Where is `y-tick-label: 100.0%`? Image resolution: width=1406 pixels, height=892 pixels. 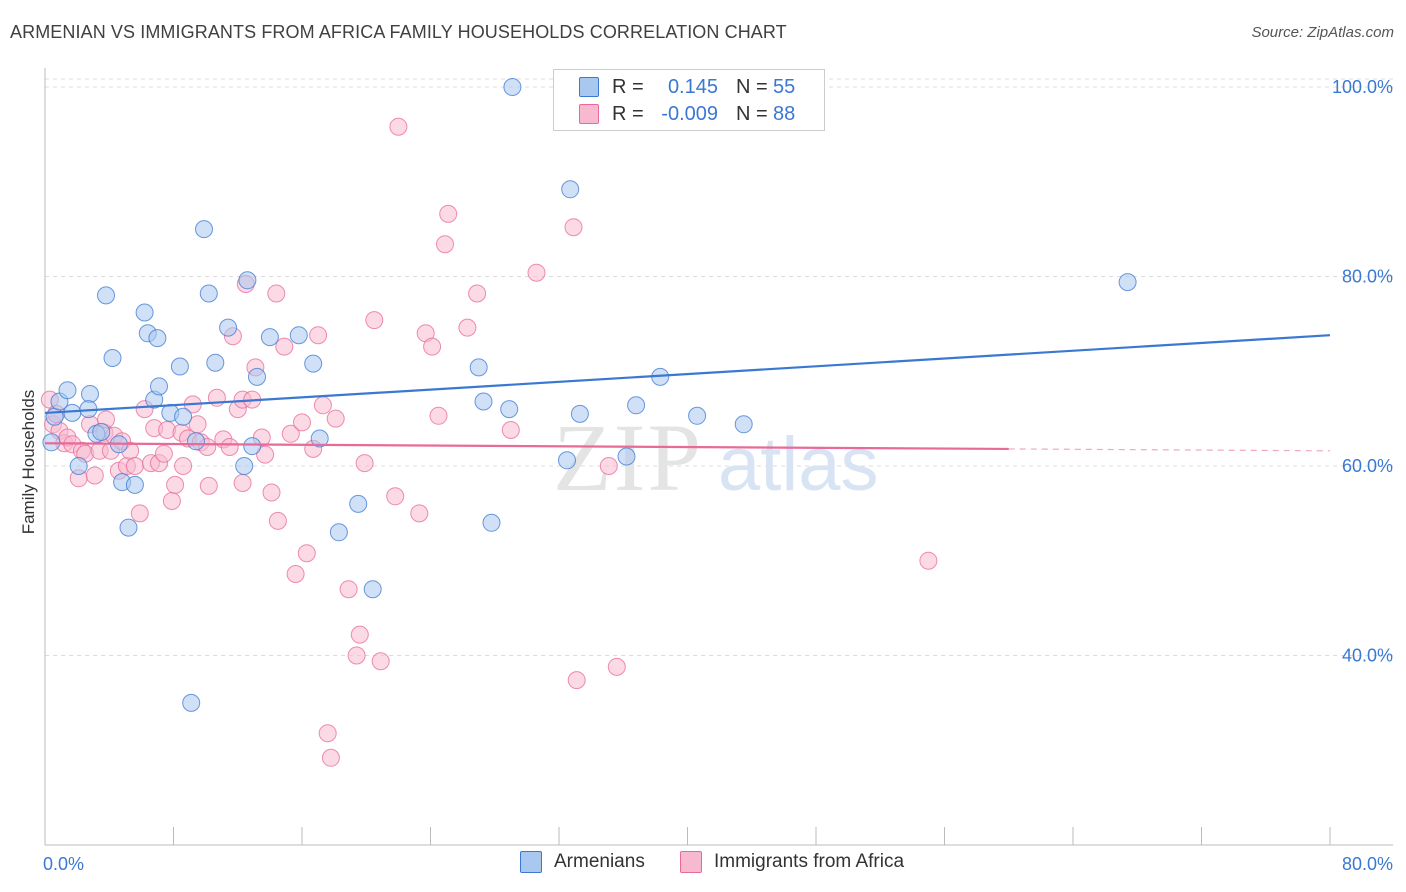
y-tick-label: 100.0% is located at coordinates (1362, 87).